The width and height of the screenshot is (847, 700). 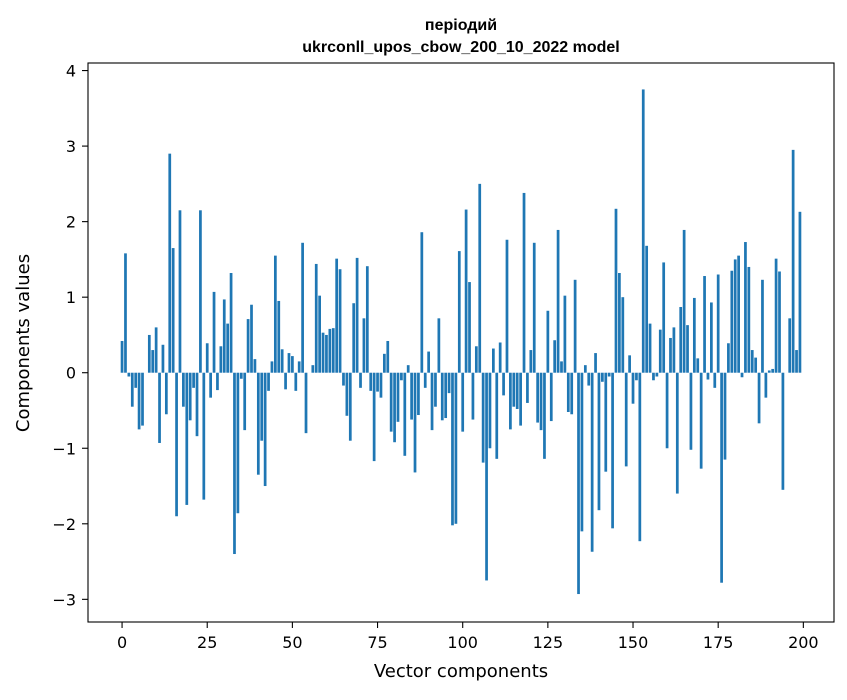 I want to click on x-tick-label: 25, so click(x=207, y=642).